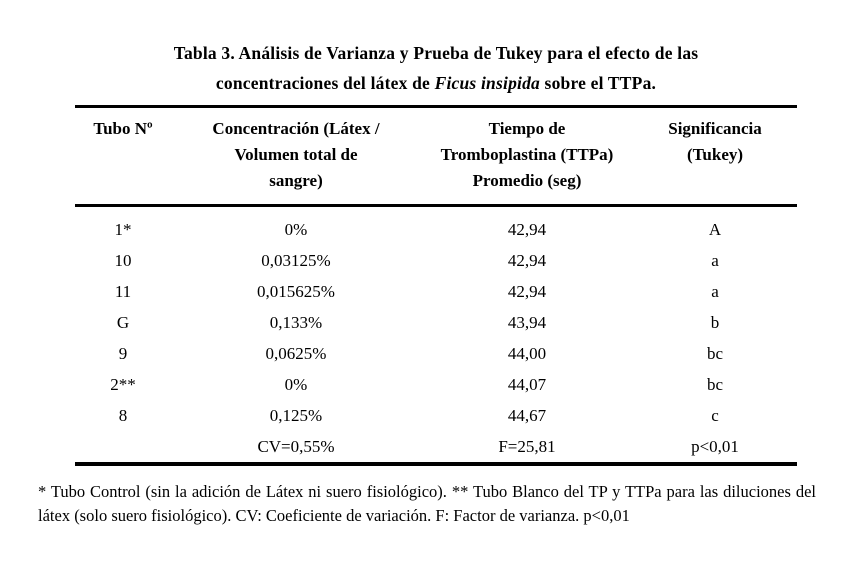 Image resolution: width=842 pixels, height=572 pixels. What do you see at coordinates (436, 322) in the screenshot?
I see `table-row: G 0,133% 43,94 b` at bounding box center [436, 322].